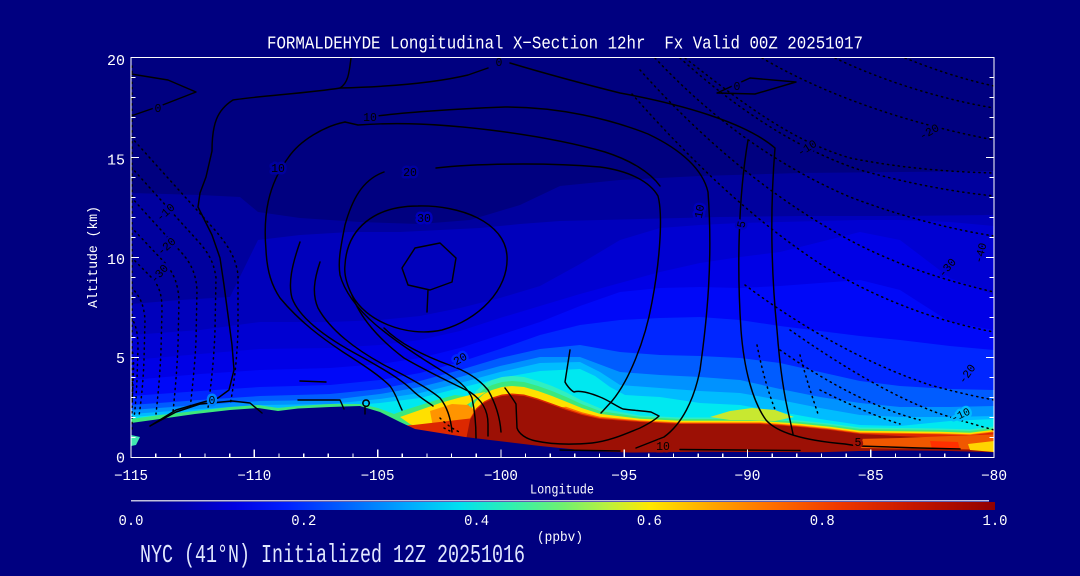 Image resolution: width=1080 pixels, height=576 pixels. I want to click on svg-text: 0.0, so click(131, 522).